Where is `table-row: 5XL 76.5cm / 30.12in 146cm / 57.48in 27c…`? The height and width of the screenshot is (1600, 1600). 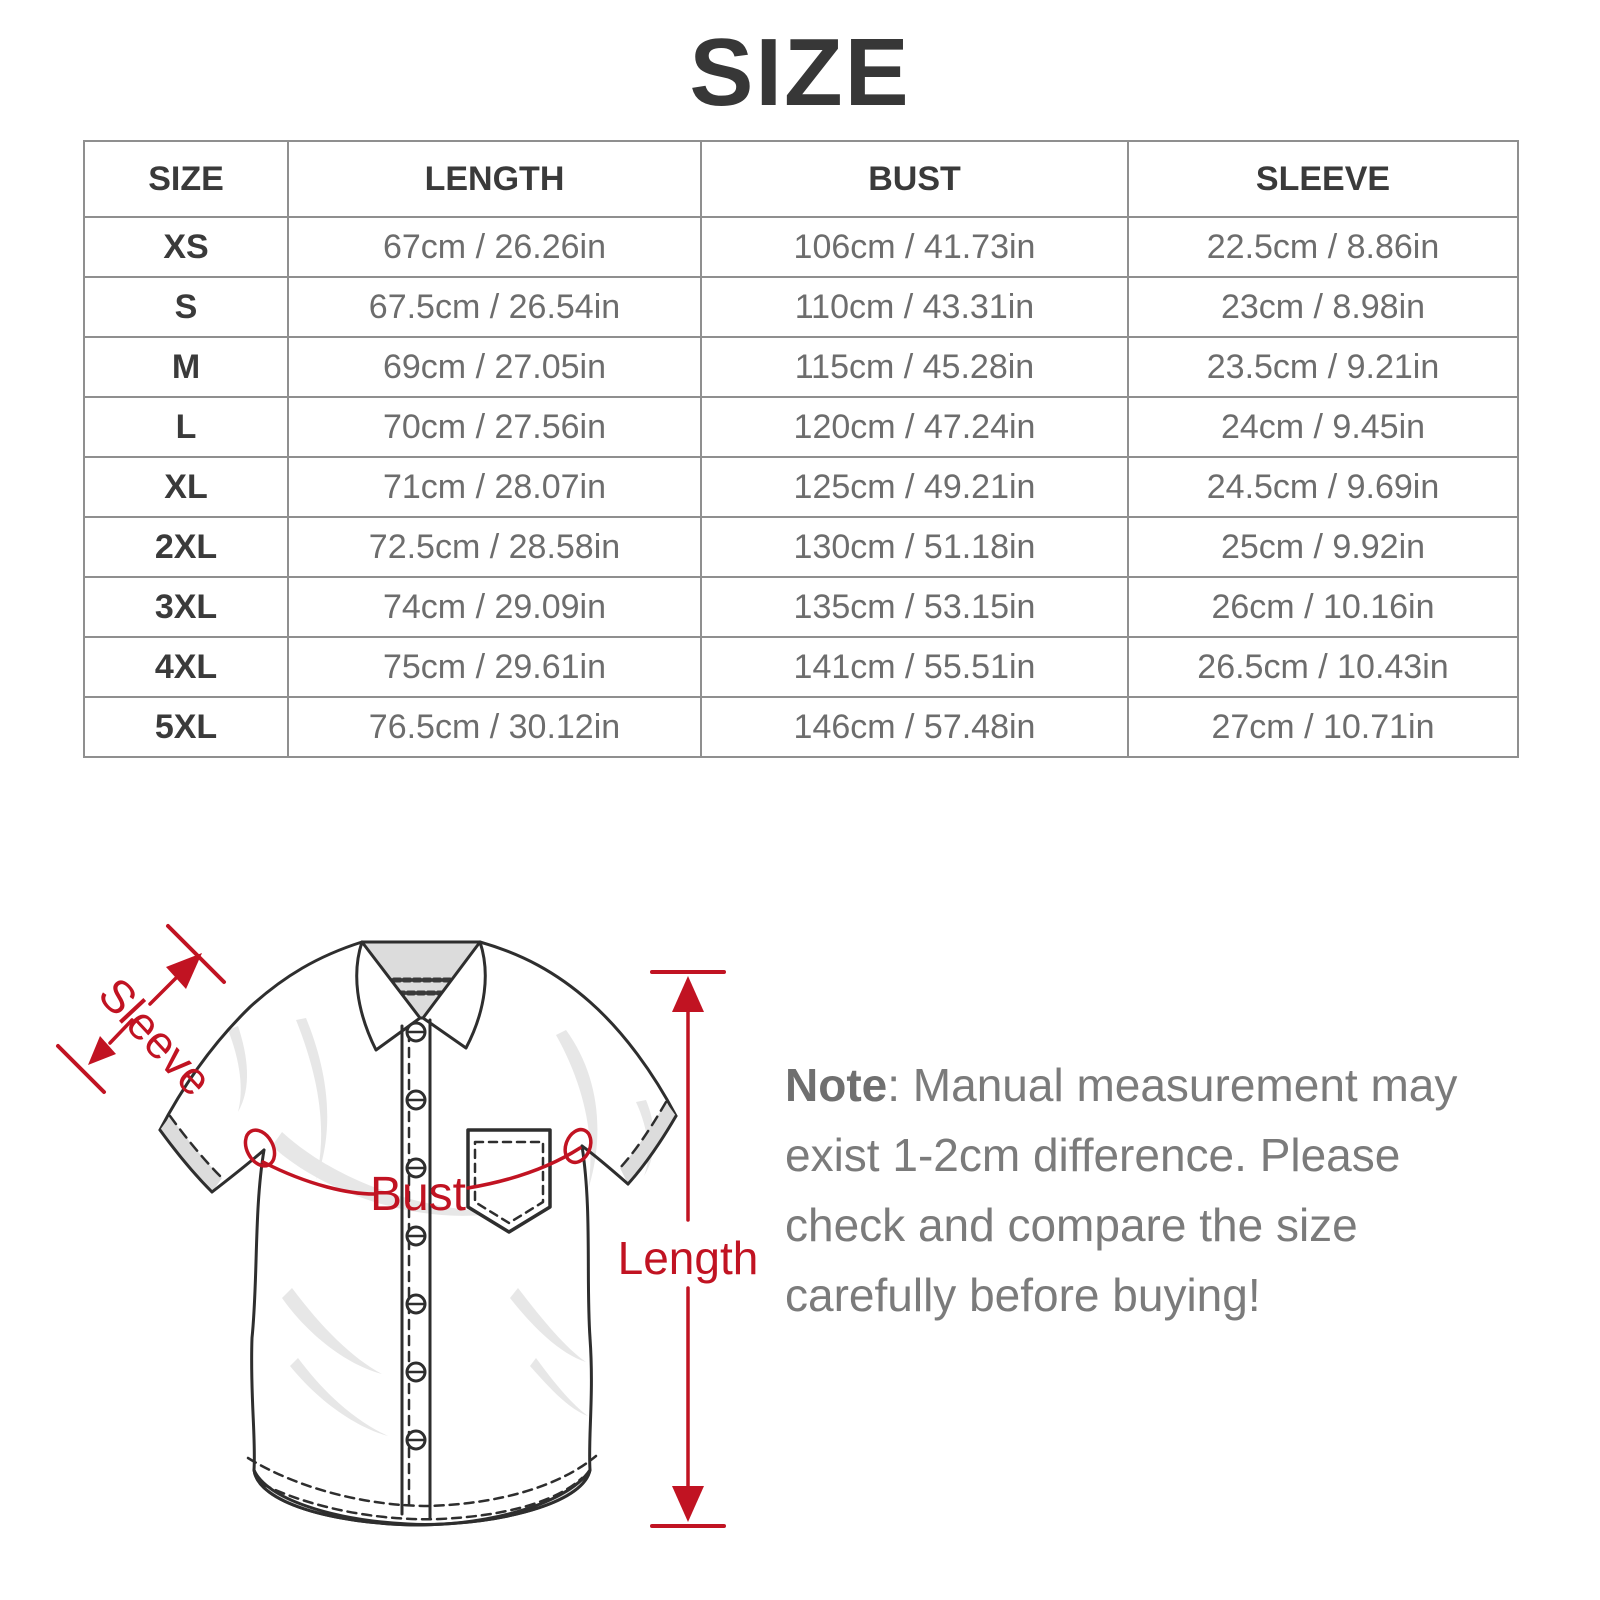 table-row: 5XL 76.5cm / 30.12in 146cm / 57.48in 27c… is located at coordinates (801, 727).